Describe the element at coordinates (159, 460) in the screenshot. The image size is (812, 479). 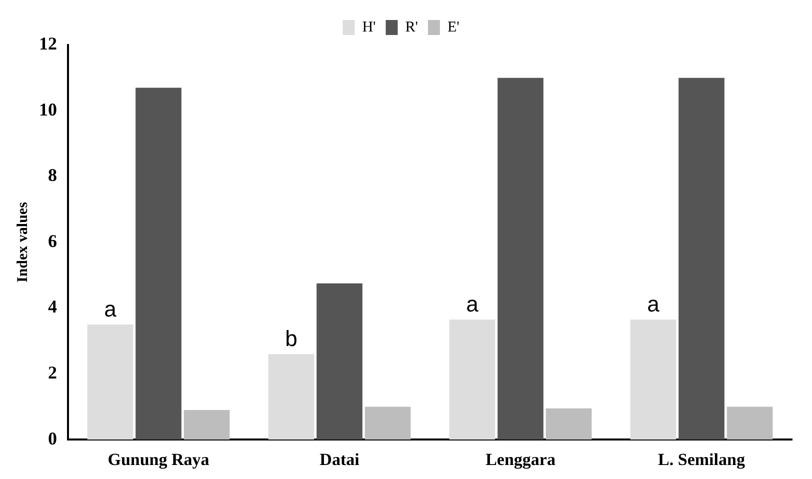
I see `x-tick-label: Gunung Raya` at that location.